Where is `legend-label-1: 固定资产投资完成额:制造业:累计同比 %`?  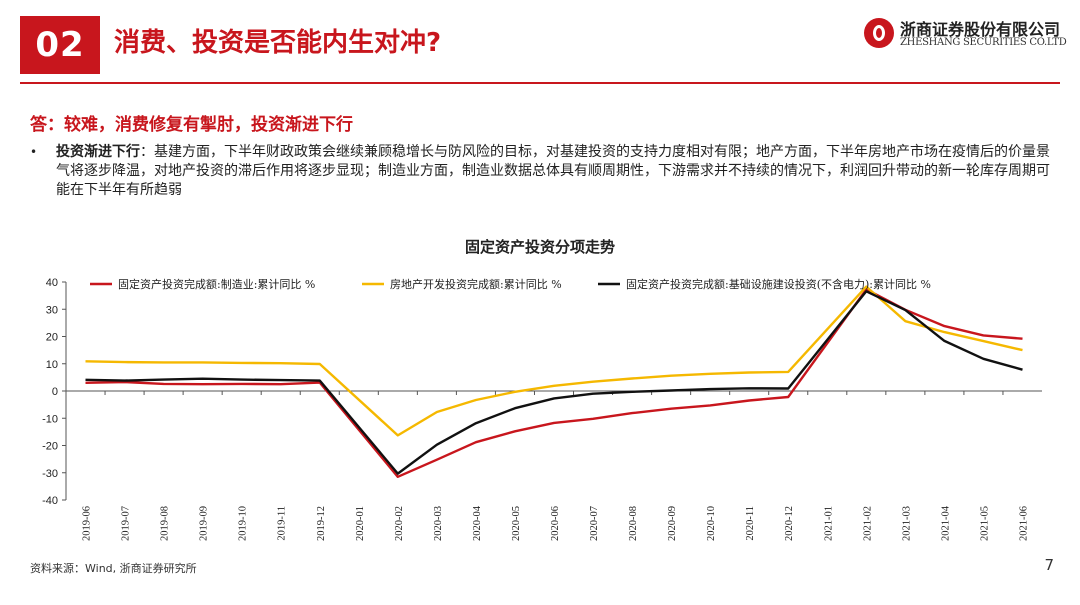 legend-label-1: 固定资产投资完成额:制造业:累计同比 % is located at coordinates (216, 284).